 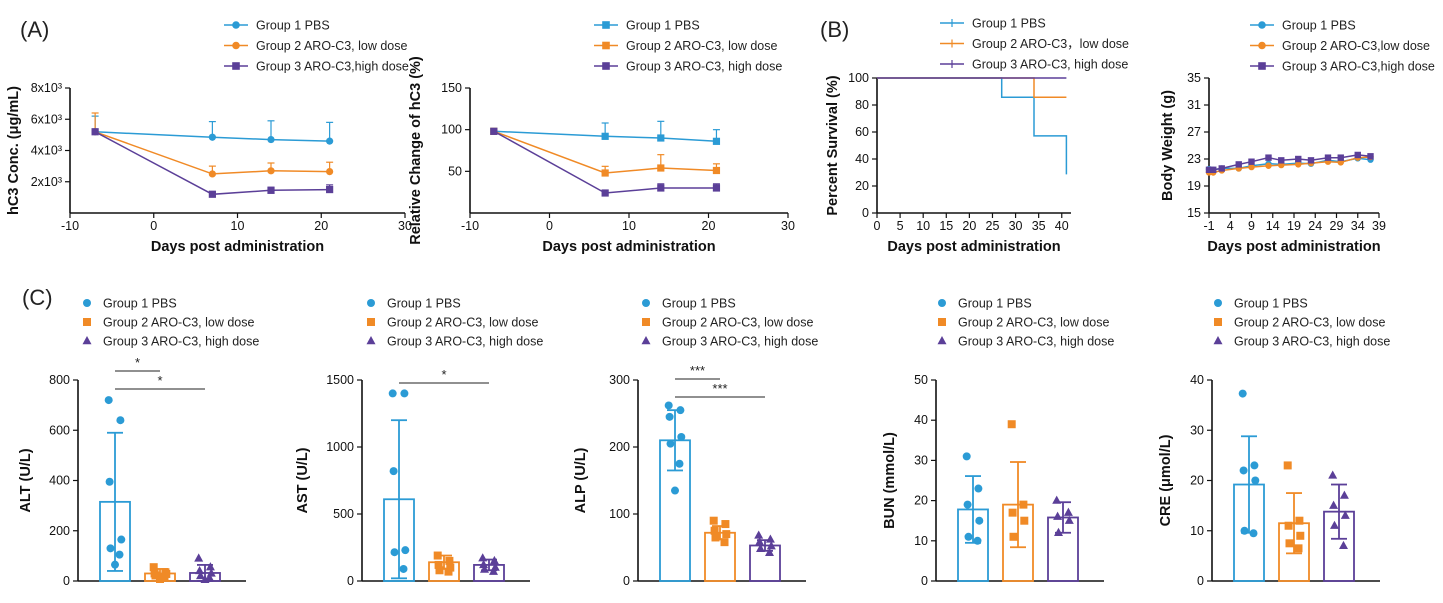 What do you see at coordinates (59, 531) in the screenshot?
I see `y-tick-label: 200` at bounding box center [59, 531].